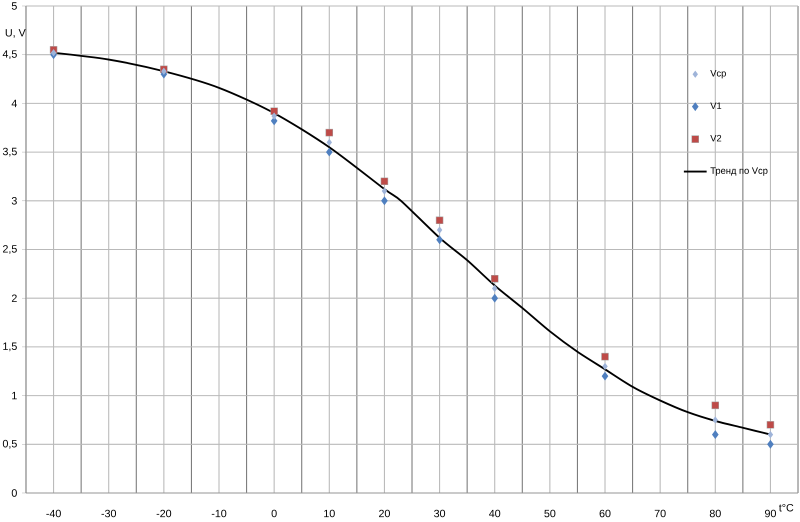  What do you see at coordinates (9, 444) in the screenshot?
I see `y-tick-label: 0,5` at bounding box center [9, 444].